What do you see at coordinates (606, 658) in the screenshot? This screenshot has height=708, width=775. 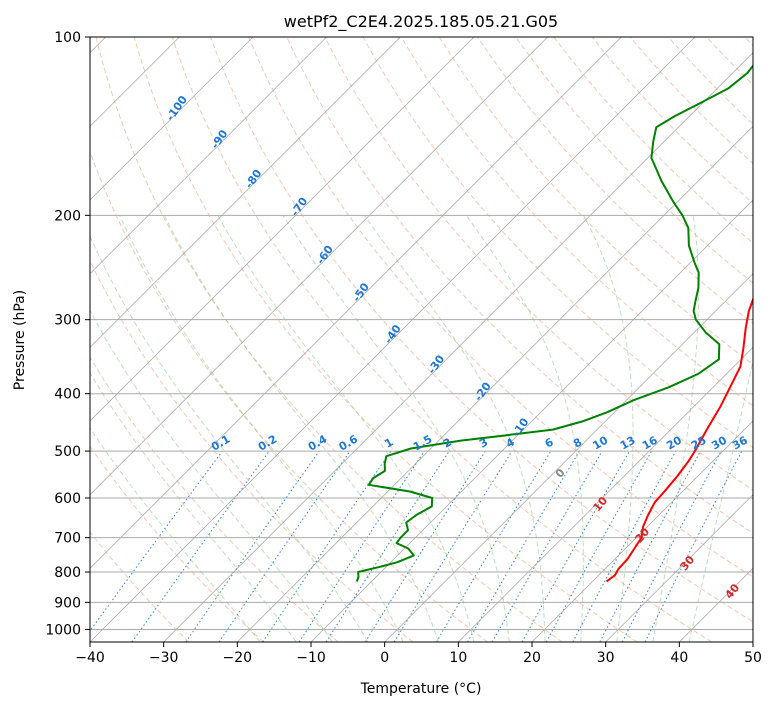 I see `x-tick-label: 30` at bounding box center [606, 658].